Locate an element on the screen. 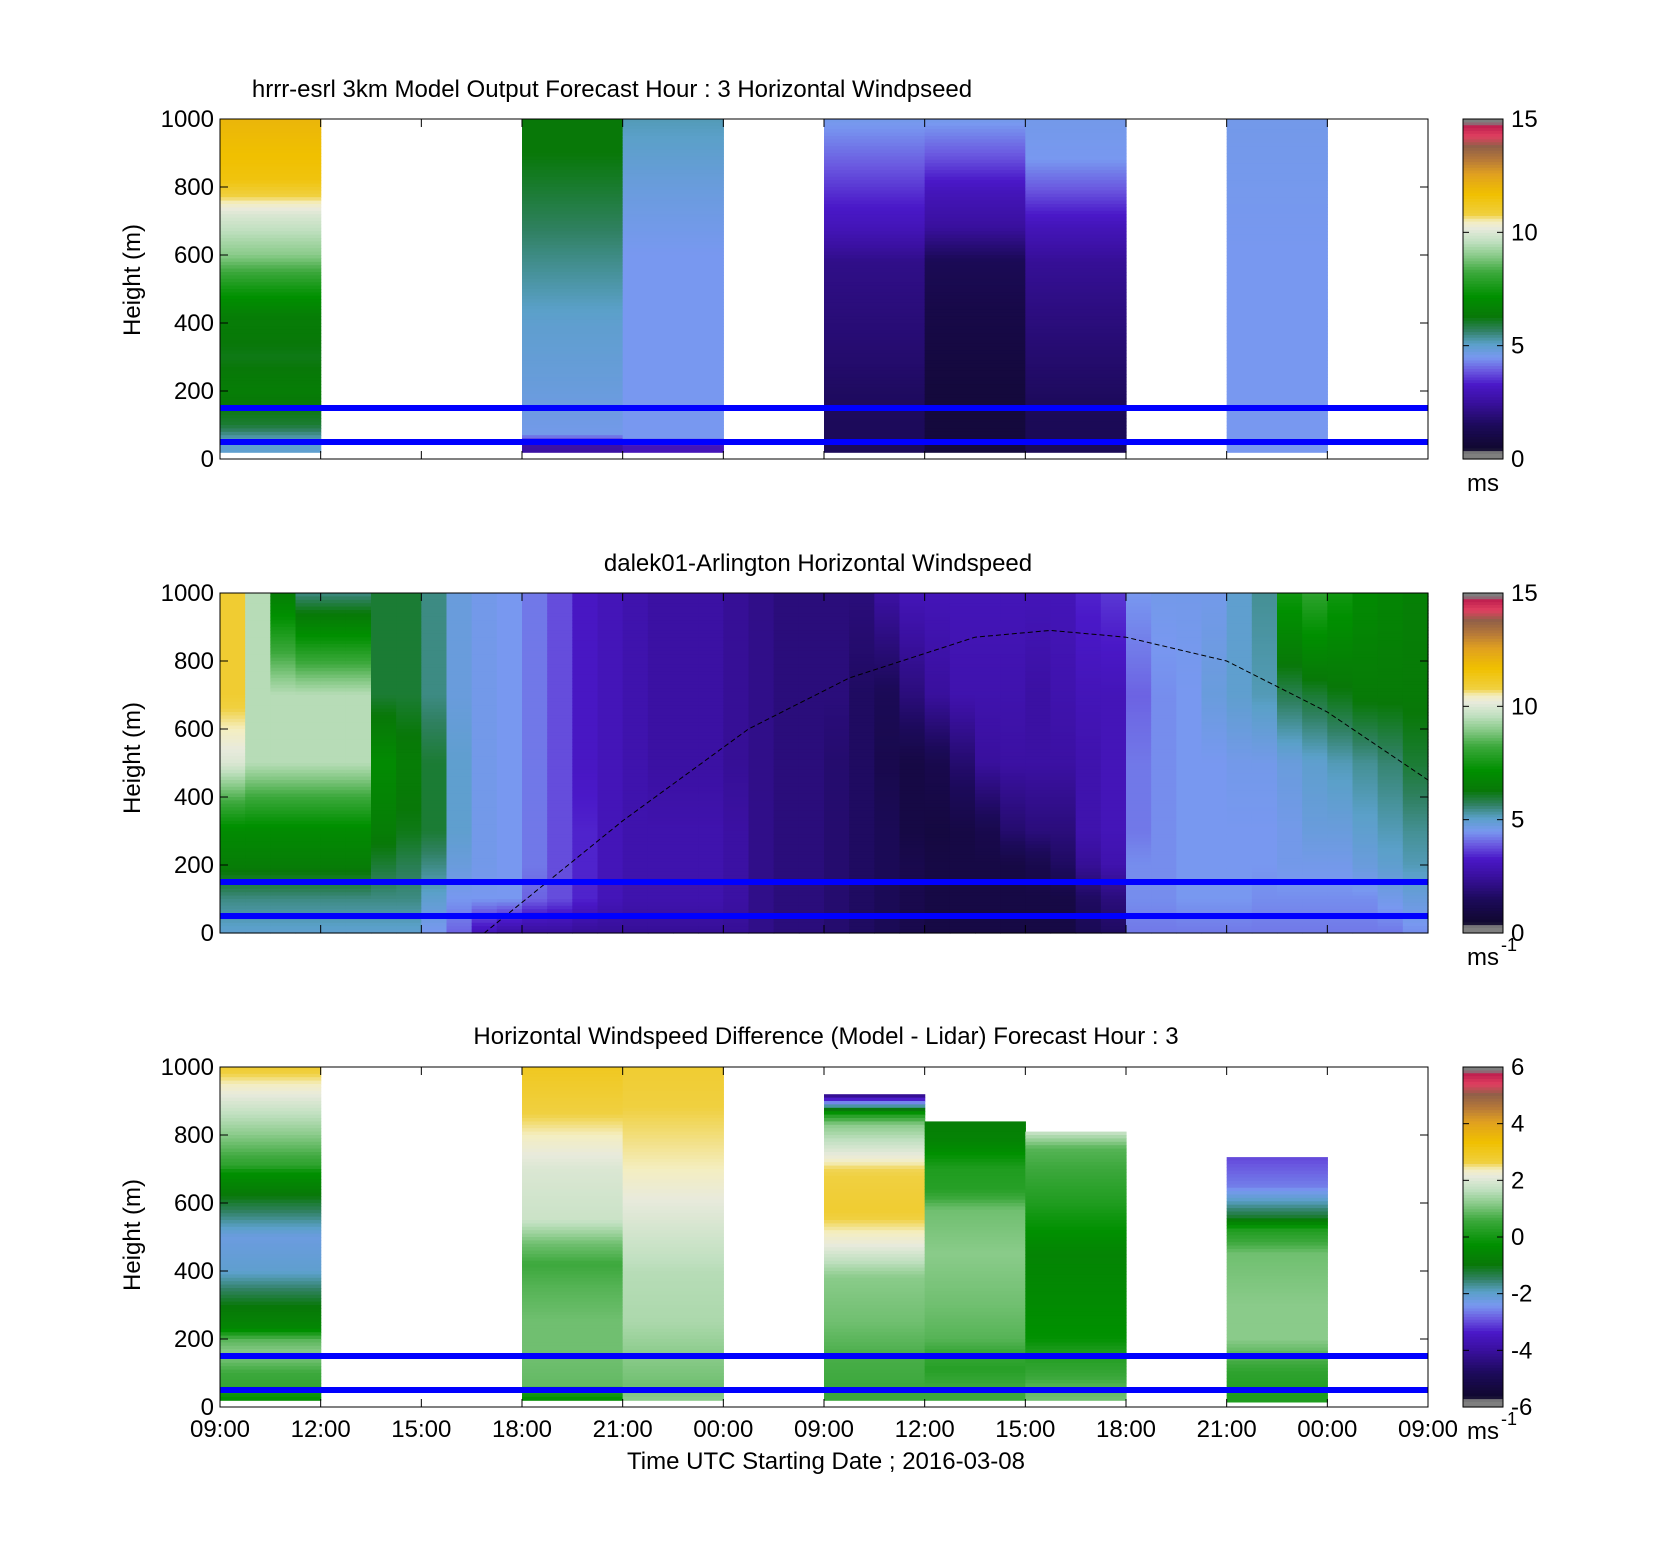 Image resolution: width=1680 pixels, height=1561 pixels. heatmap-cell-c40 is located at coordinates (1239, 666).